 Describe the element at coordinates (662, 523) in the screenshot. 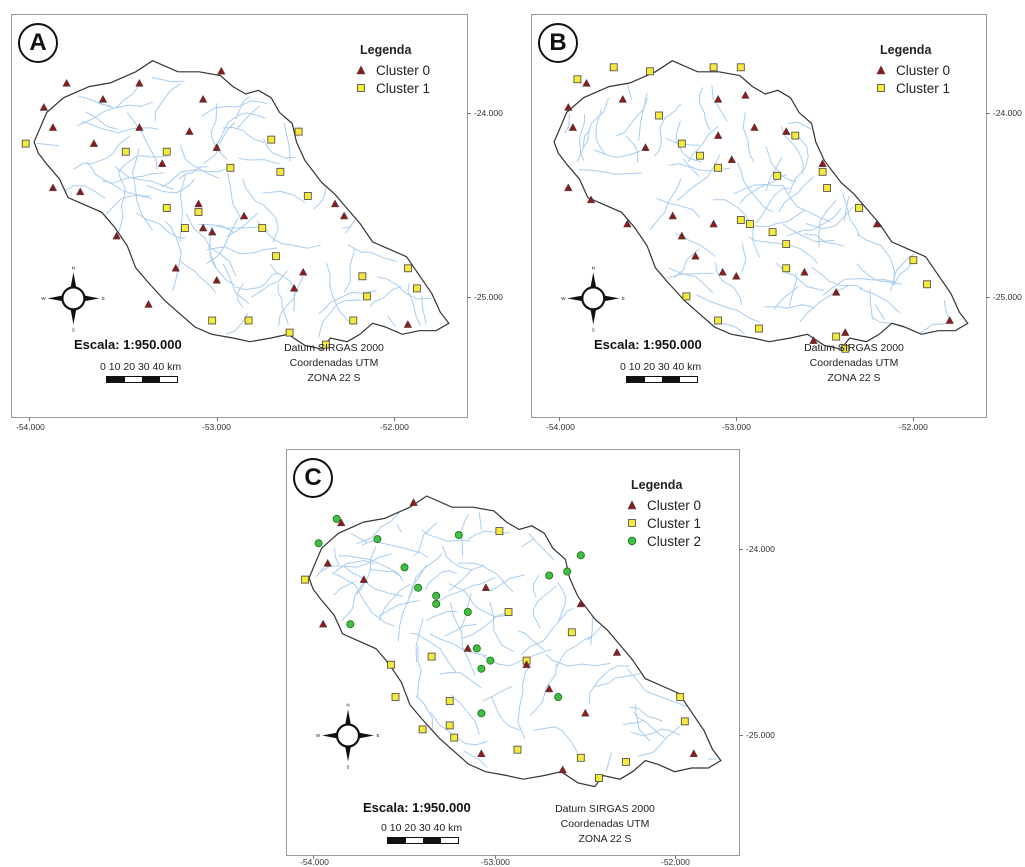

I see `legend-item-cluster-1: Cluster 1` at that location.